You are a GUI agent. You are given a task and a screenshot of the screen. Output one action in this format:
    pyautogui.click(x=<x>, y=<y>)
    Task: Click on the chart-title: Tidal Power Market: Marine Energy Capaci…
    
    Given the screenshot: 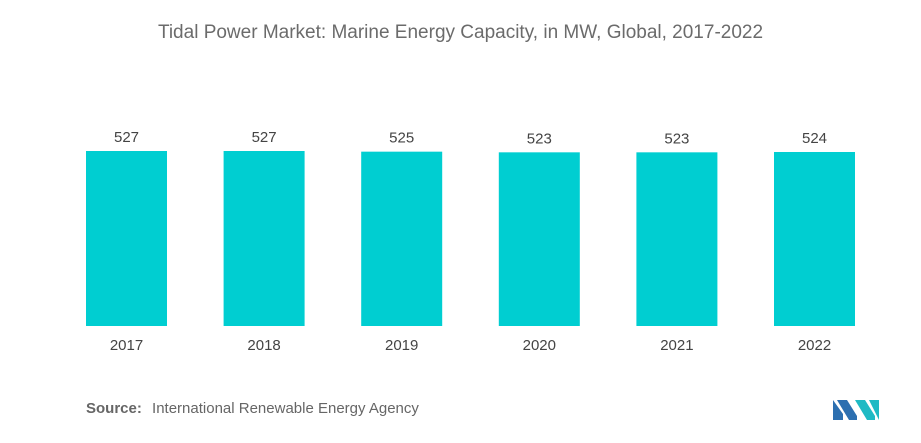 What is the action you would take?
    pyautogui.click(x=460, y=32)
    